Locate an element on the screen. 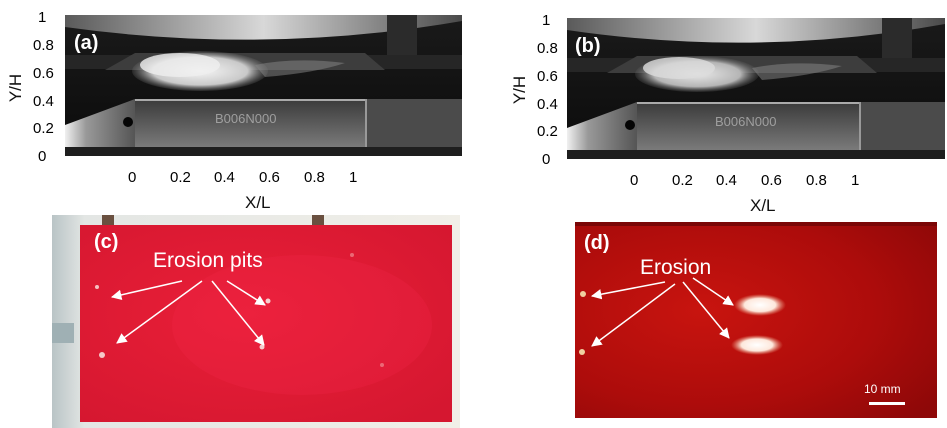  panel-label: (a) is located at coordinates (86, 43).